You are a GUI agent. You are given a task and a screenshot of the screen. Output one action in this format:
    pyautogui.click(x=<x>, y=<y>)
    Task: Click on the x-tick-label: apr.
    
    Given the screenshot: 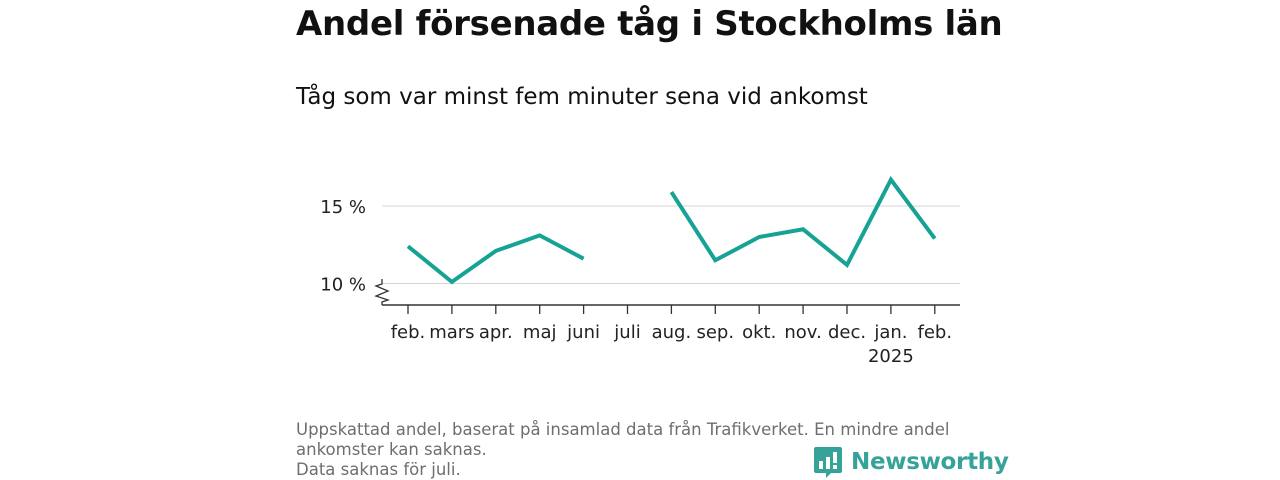 What is the action you would take?
    pyautogui.click(x=496, y=332)
    